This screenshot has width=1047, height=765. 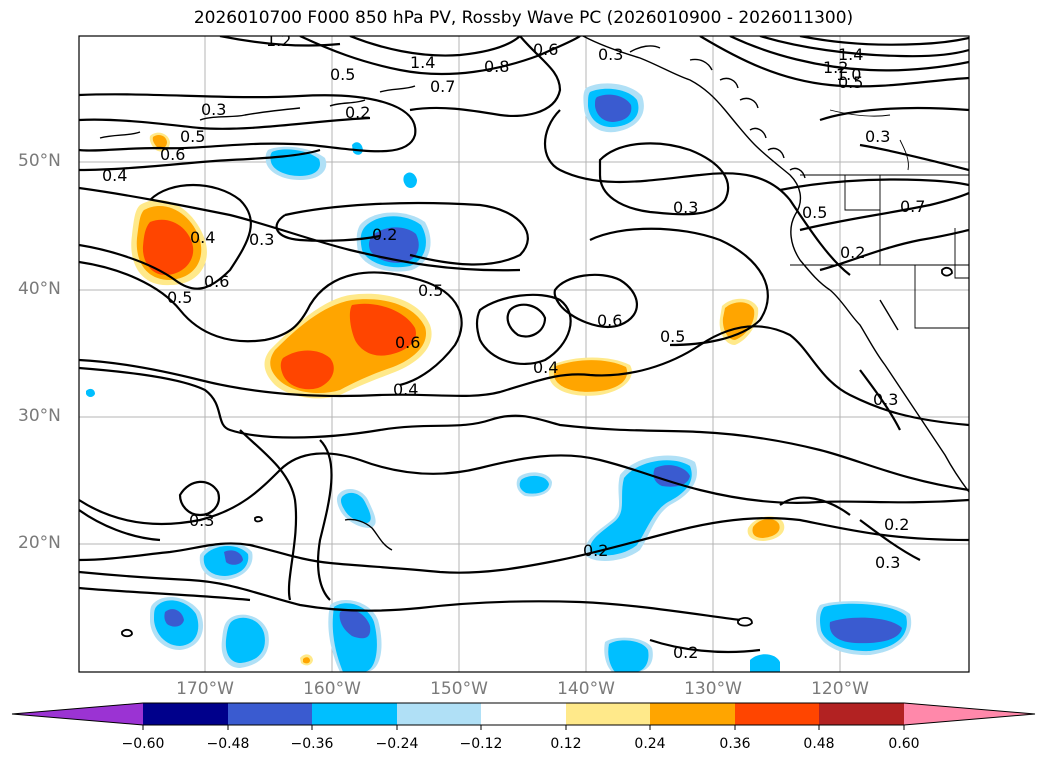 What do you see at coordinates (39, 289) in the screenshot?
I see `lat-label-40n: 40°N` at bounding box center [39, 289].